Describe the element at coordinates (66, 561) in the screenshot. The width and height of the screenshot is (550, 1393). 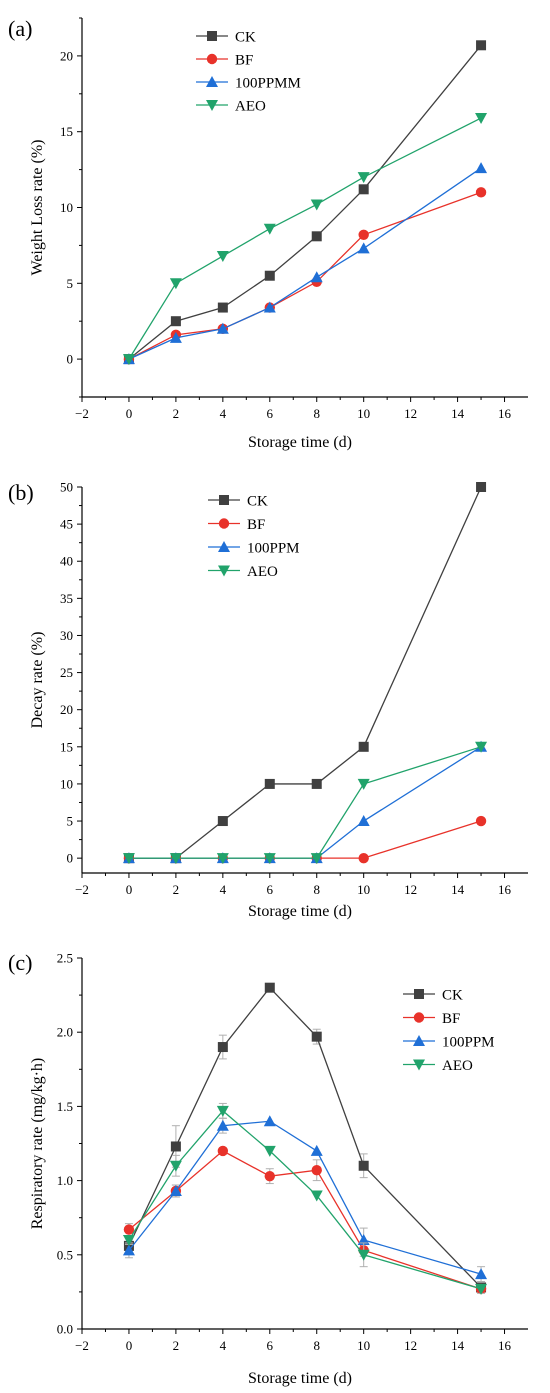
I see `y-tick-label: 40` at that location.